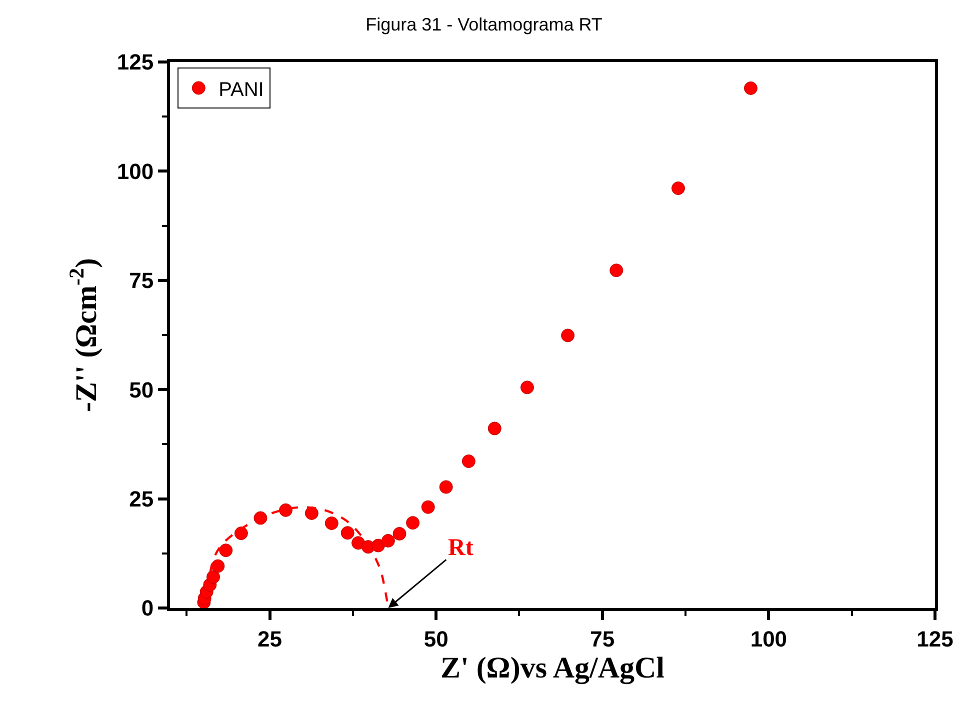 Image resolution: width=968 pixels, height=713 pixels. Describe the element at coordinates (141, 389) in the screenshot. I see `y-tick-label: 50` at that location.